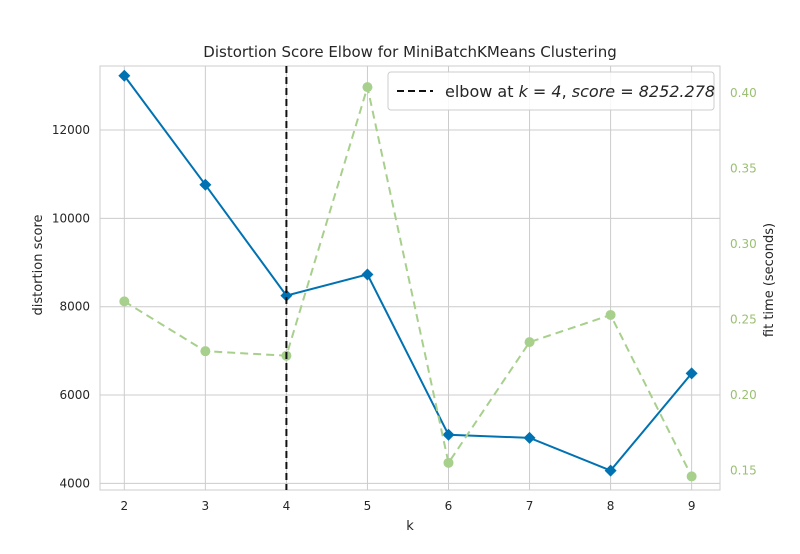 This screenshot has height=554, width=800. Describe the element at coordinates (368, 506) in the screenshot. I see `x-tick-label: 5` at that location.